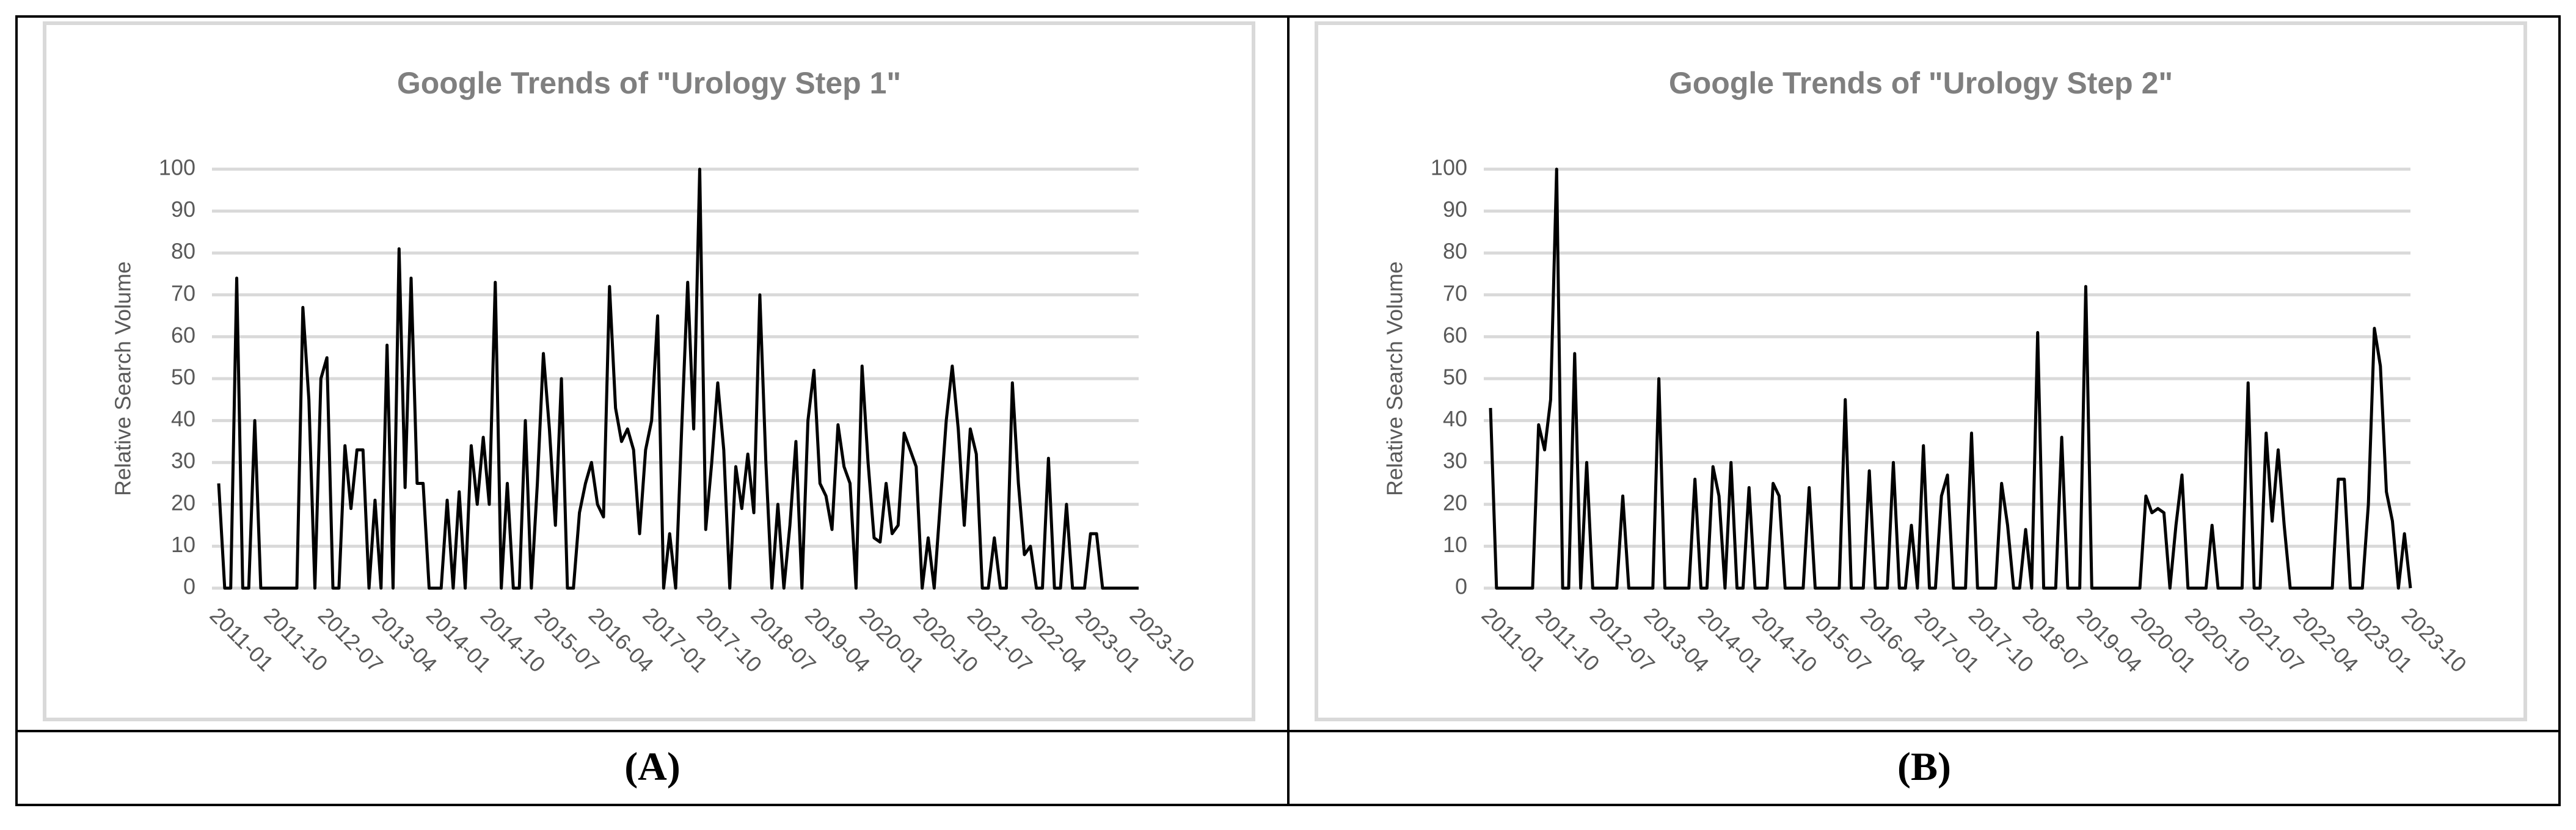 Image resolution: width=2576 pixels, height=830 pixels. Describe the element at coordinates (652, 766) in the screenshot. I see `panel-caption: (A)` at that location.